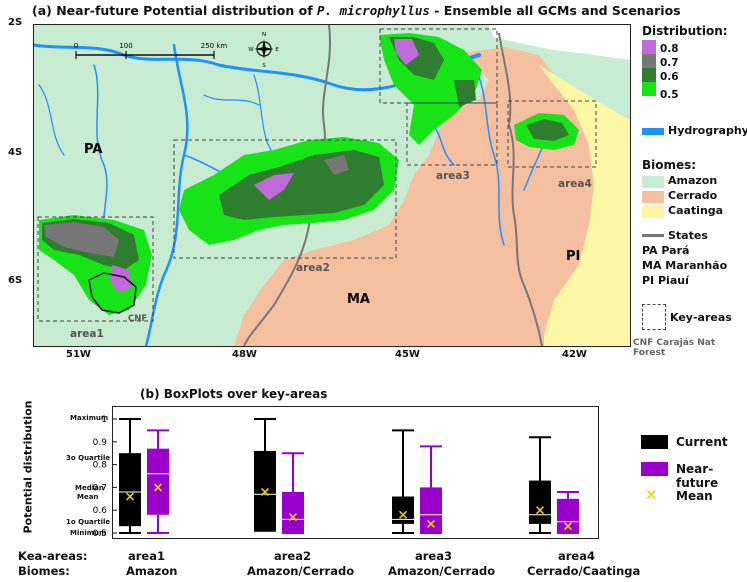 This screenshot has height=582, width=747. Describe the element at coordinates (653, 197) in the screenshot. I see `legend-swatch-cerrado` at that location.